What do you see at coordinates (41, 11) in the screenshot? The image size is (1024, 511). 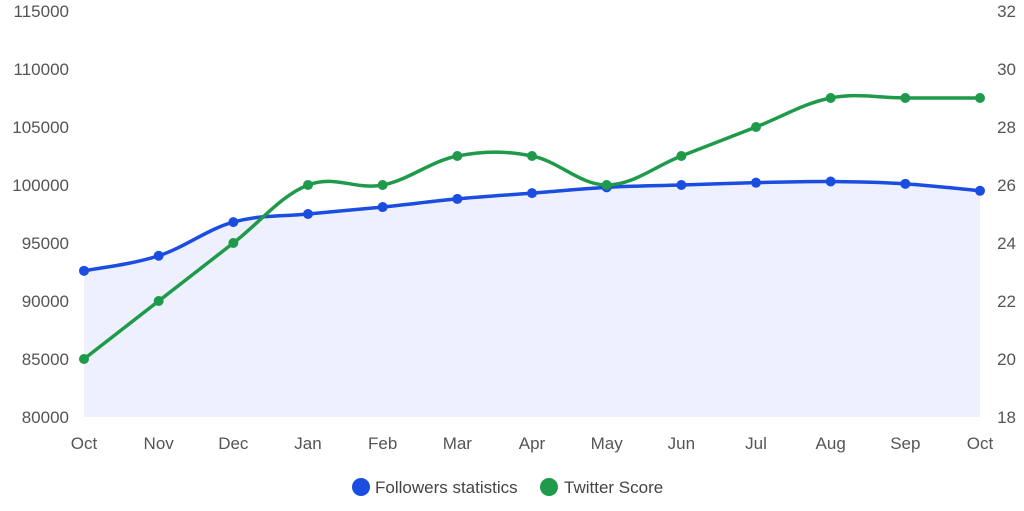 I see `left-tick-label: 115000` at bounding box center [41, 11].